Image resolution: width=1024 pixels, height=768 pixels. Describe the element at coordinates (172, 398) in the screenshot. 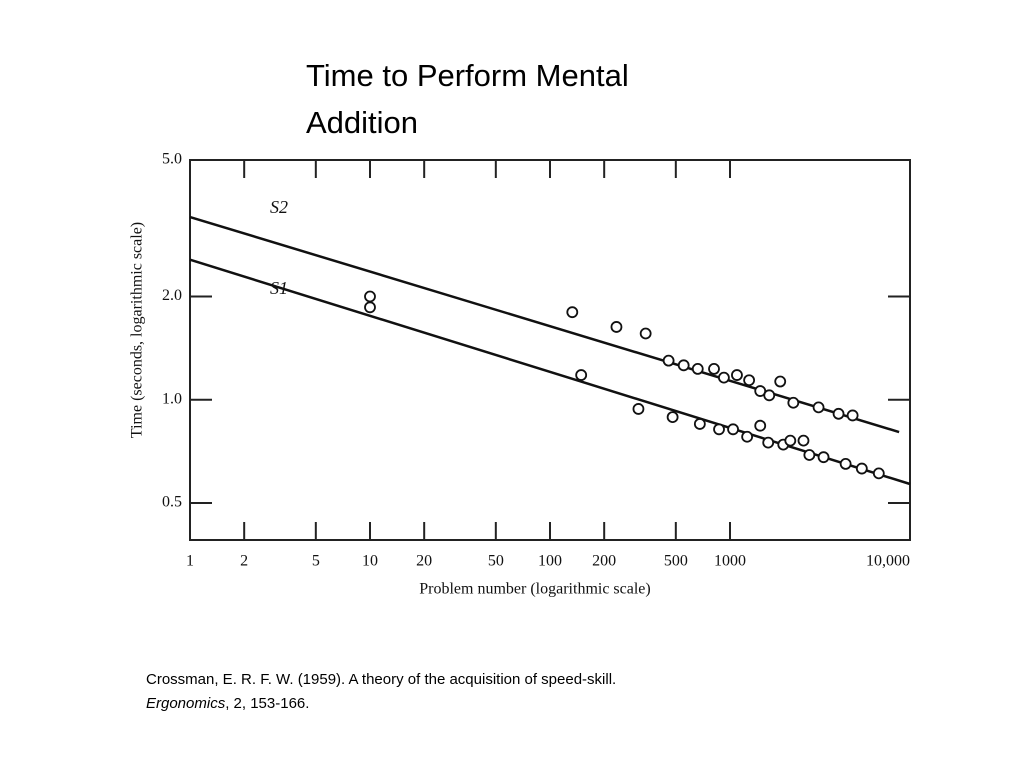

I see `y-tick-label: 1.0` at that location.